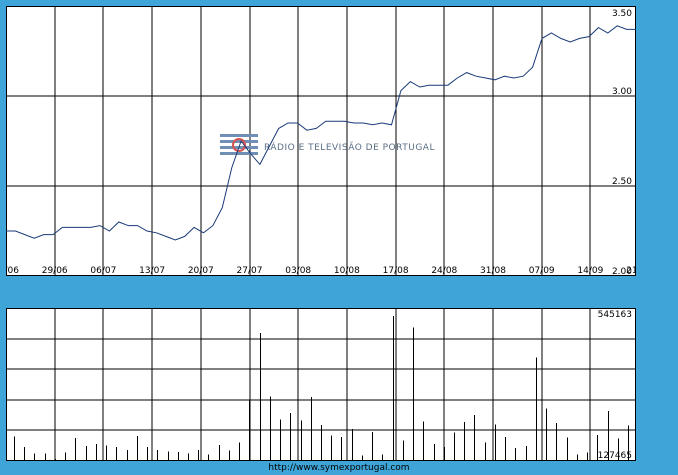  I want to click on rtp-watermark: RÁDIO E TELEVISÃO DE PORTUGAL, so click(327, 144).